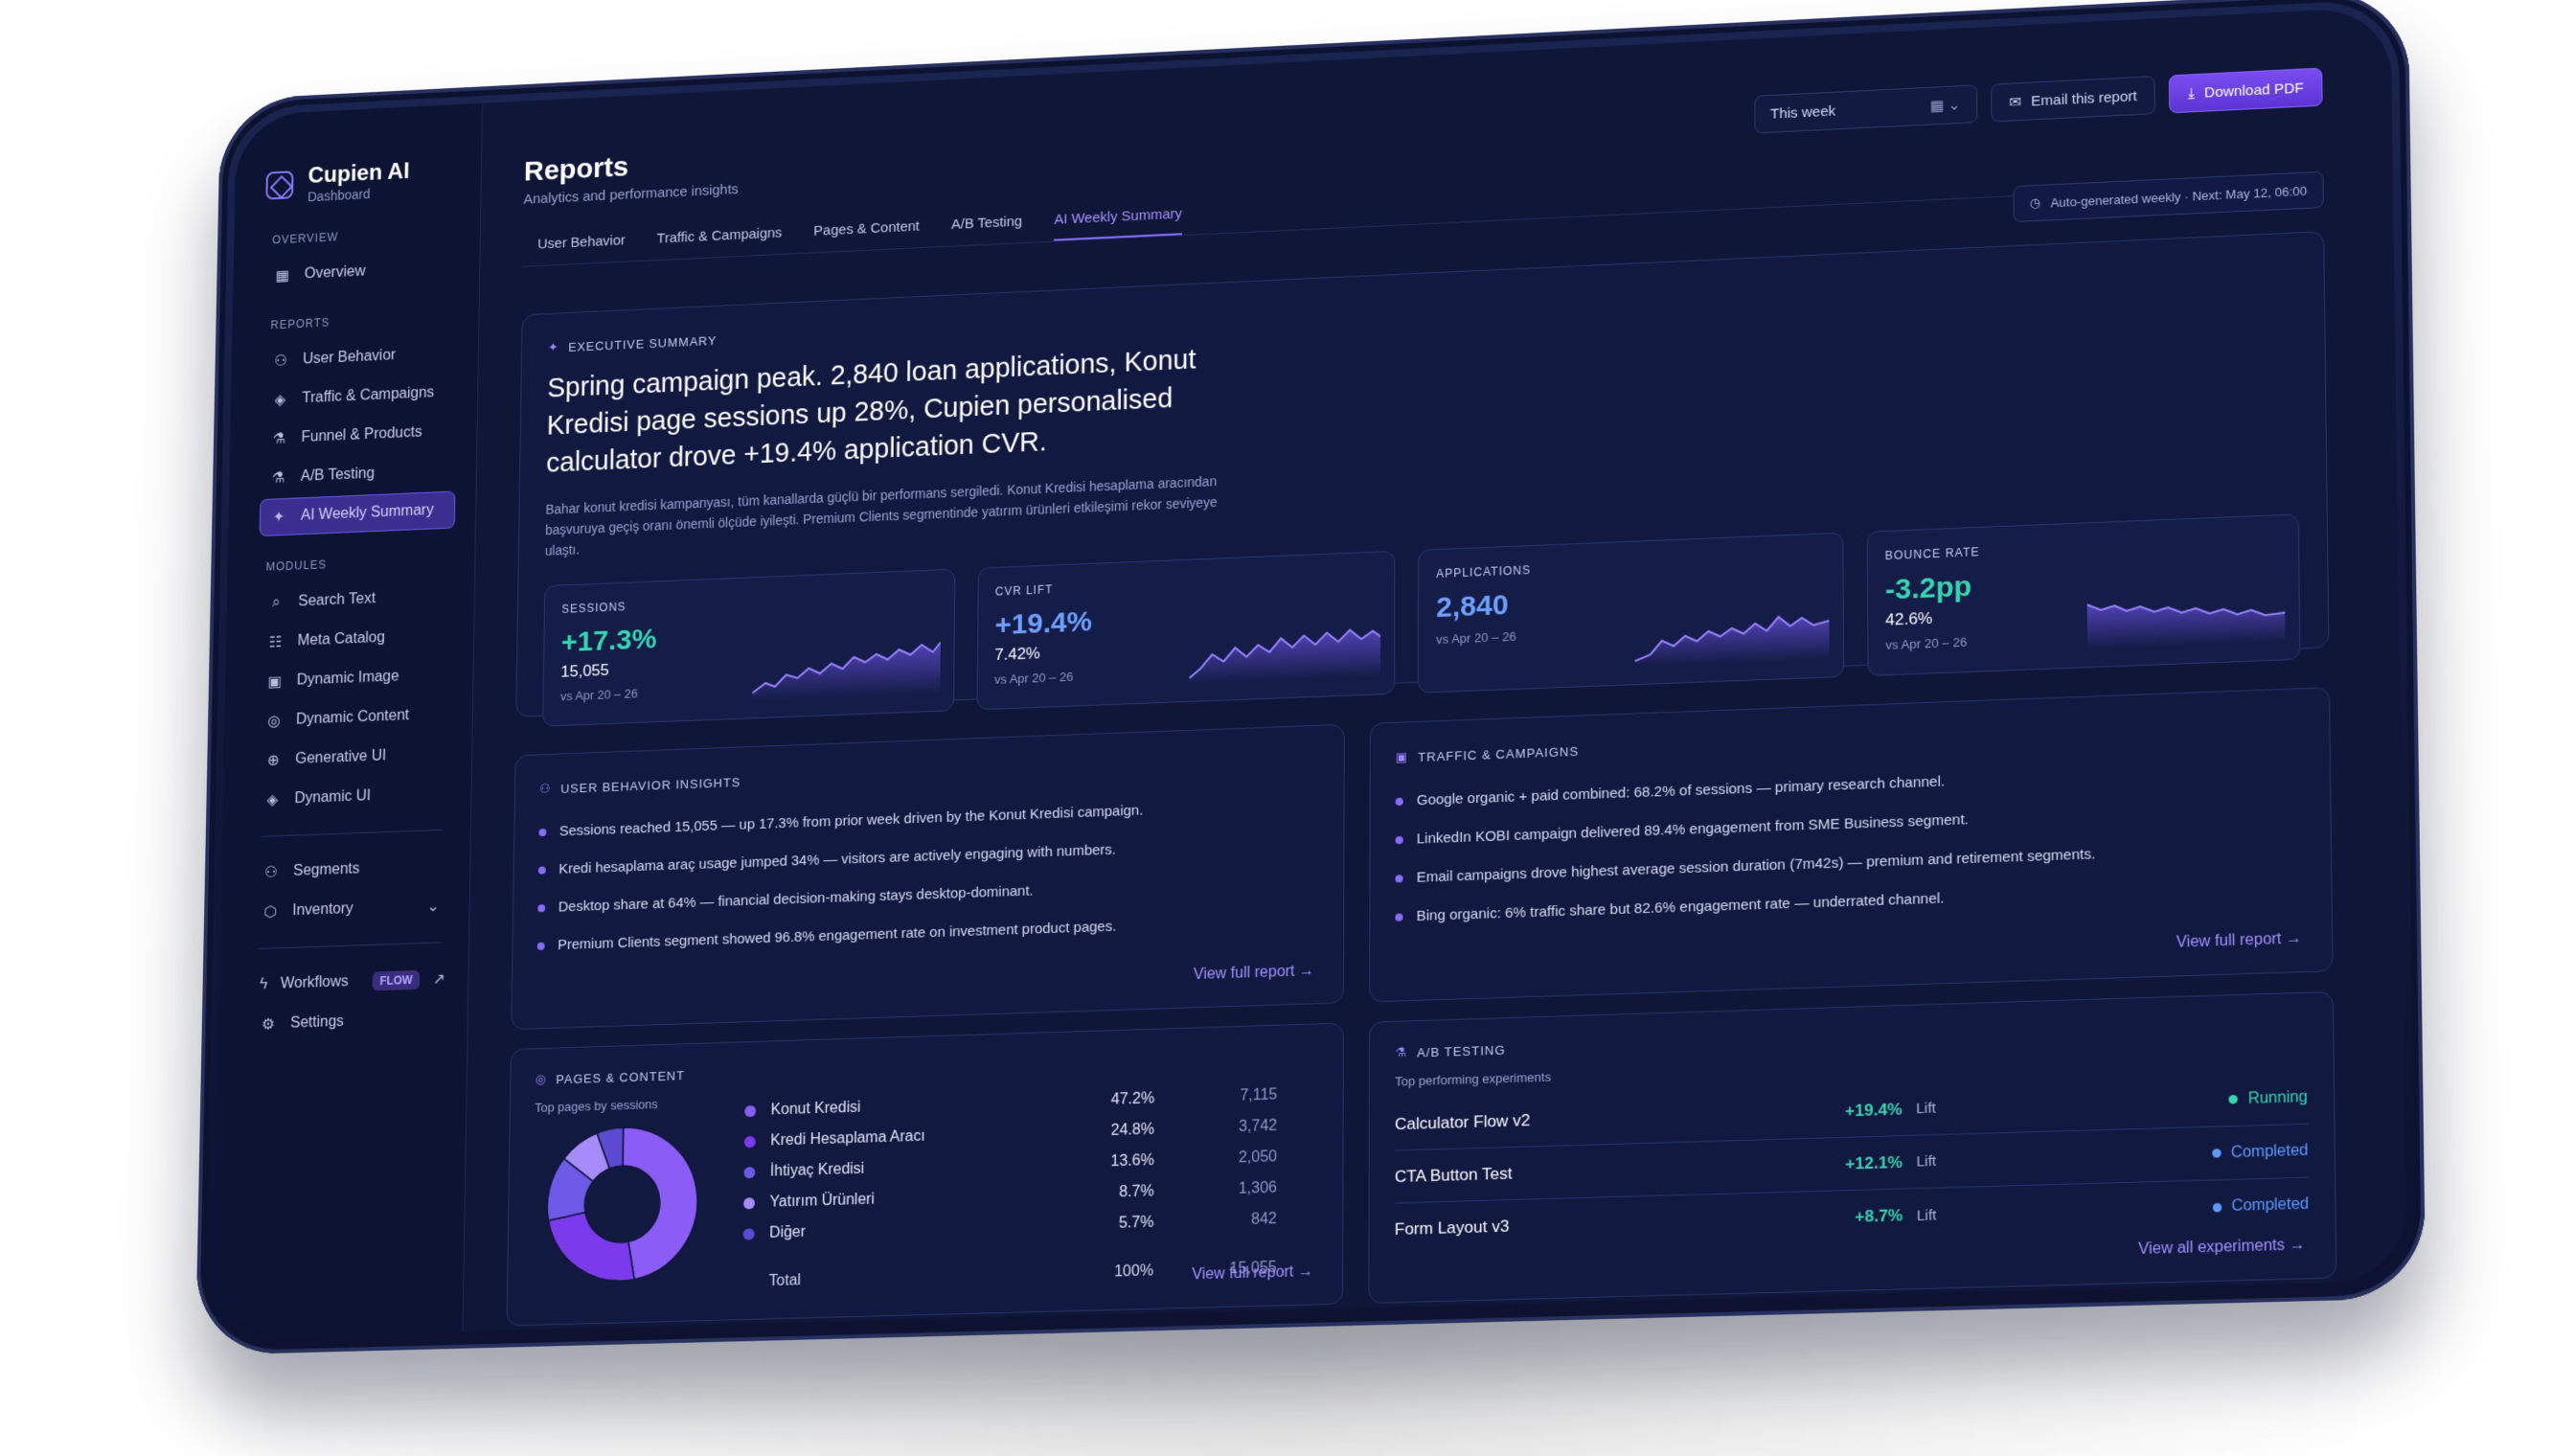 The width and height of the screenshot is (2575, 1456). I want to click on spacer, so click(748, 1281).